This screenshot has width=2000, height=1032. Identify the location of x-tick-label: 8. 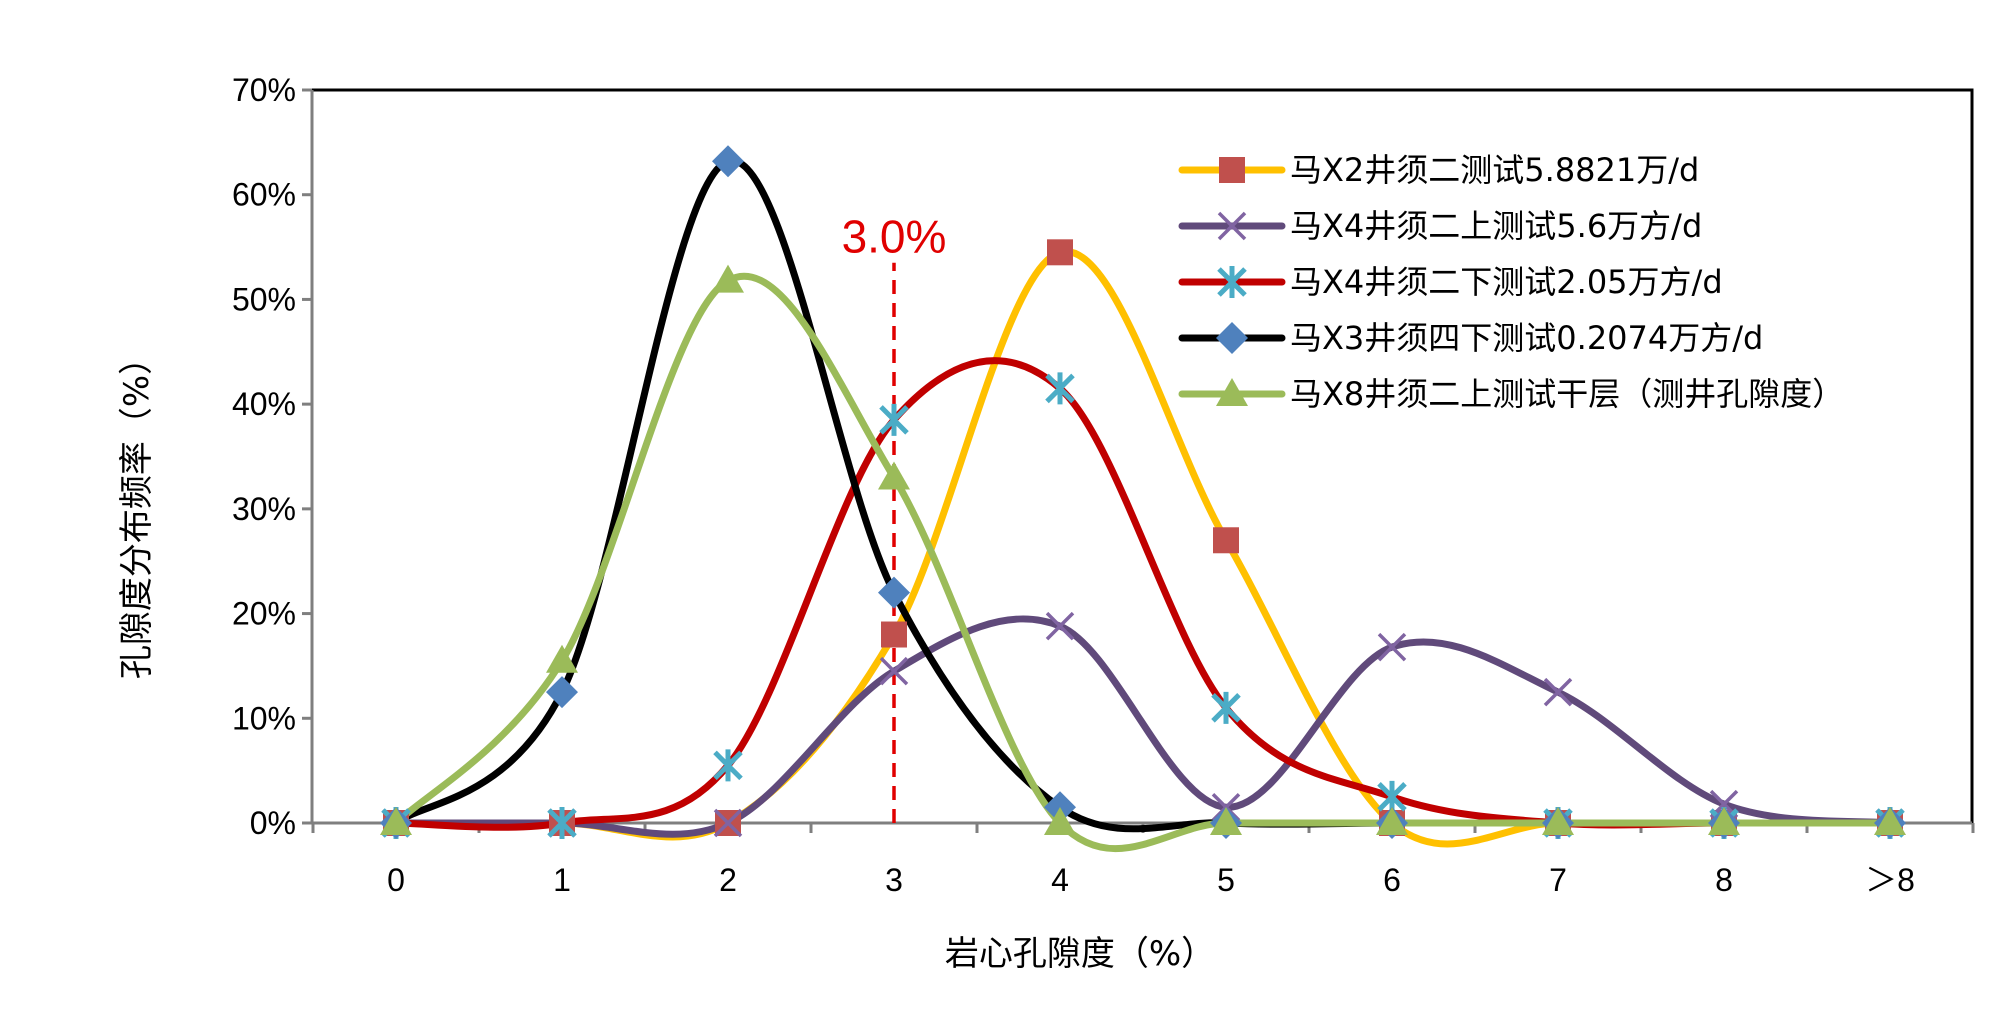
(1724, 880).